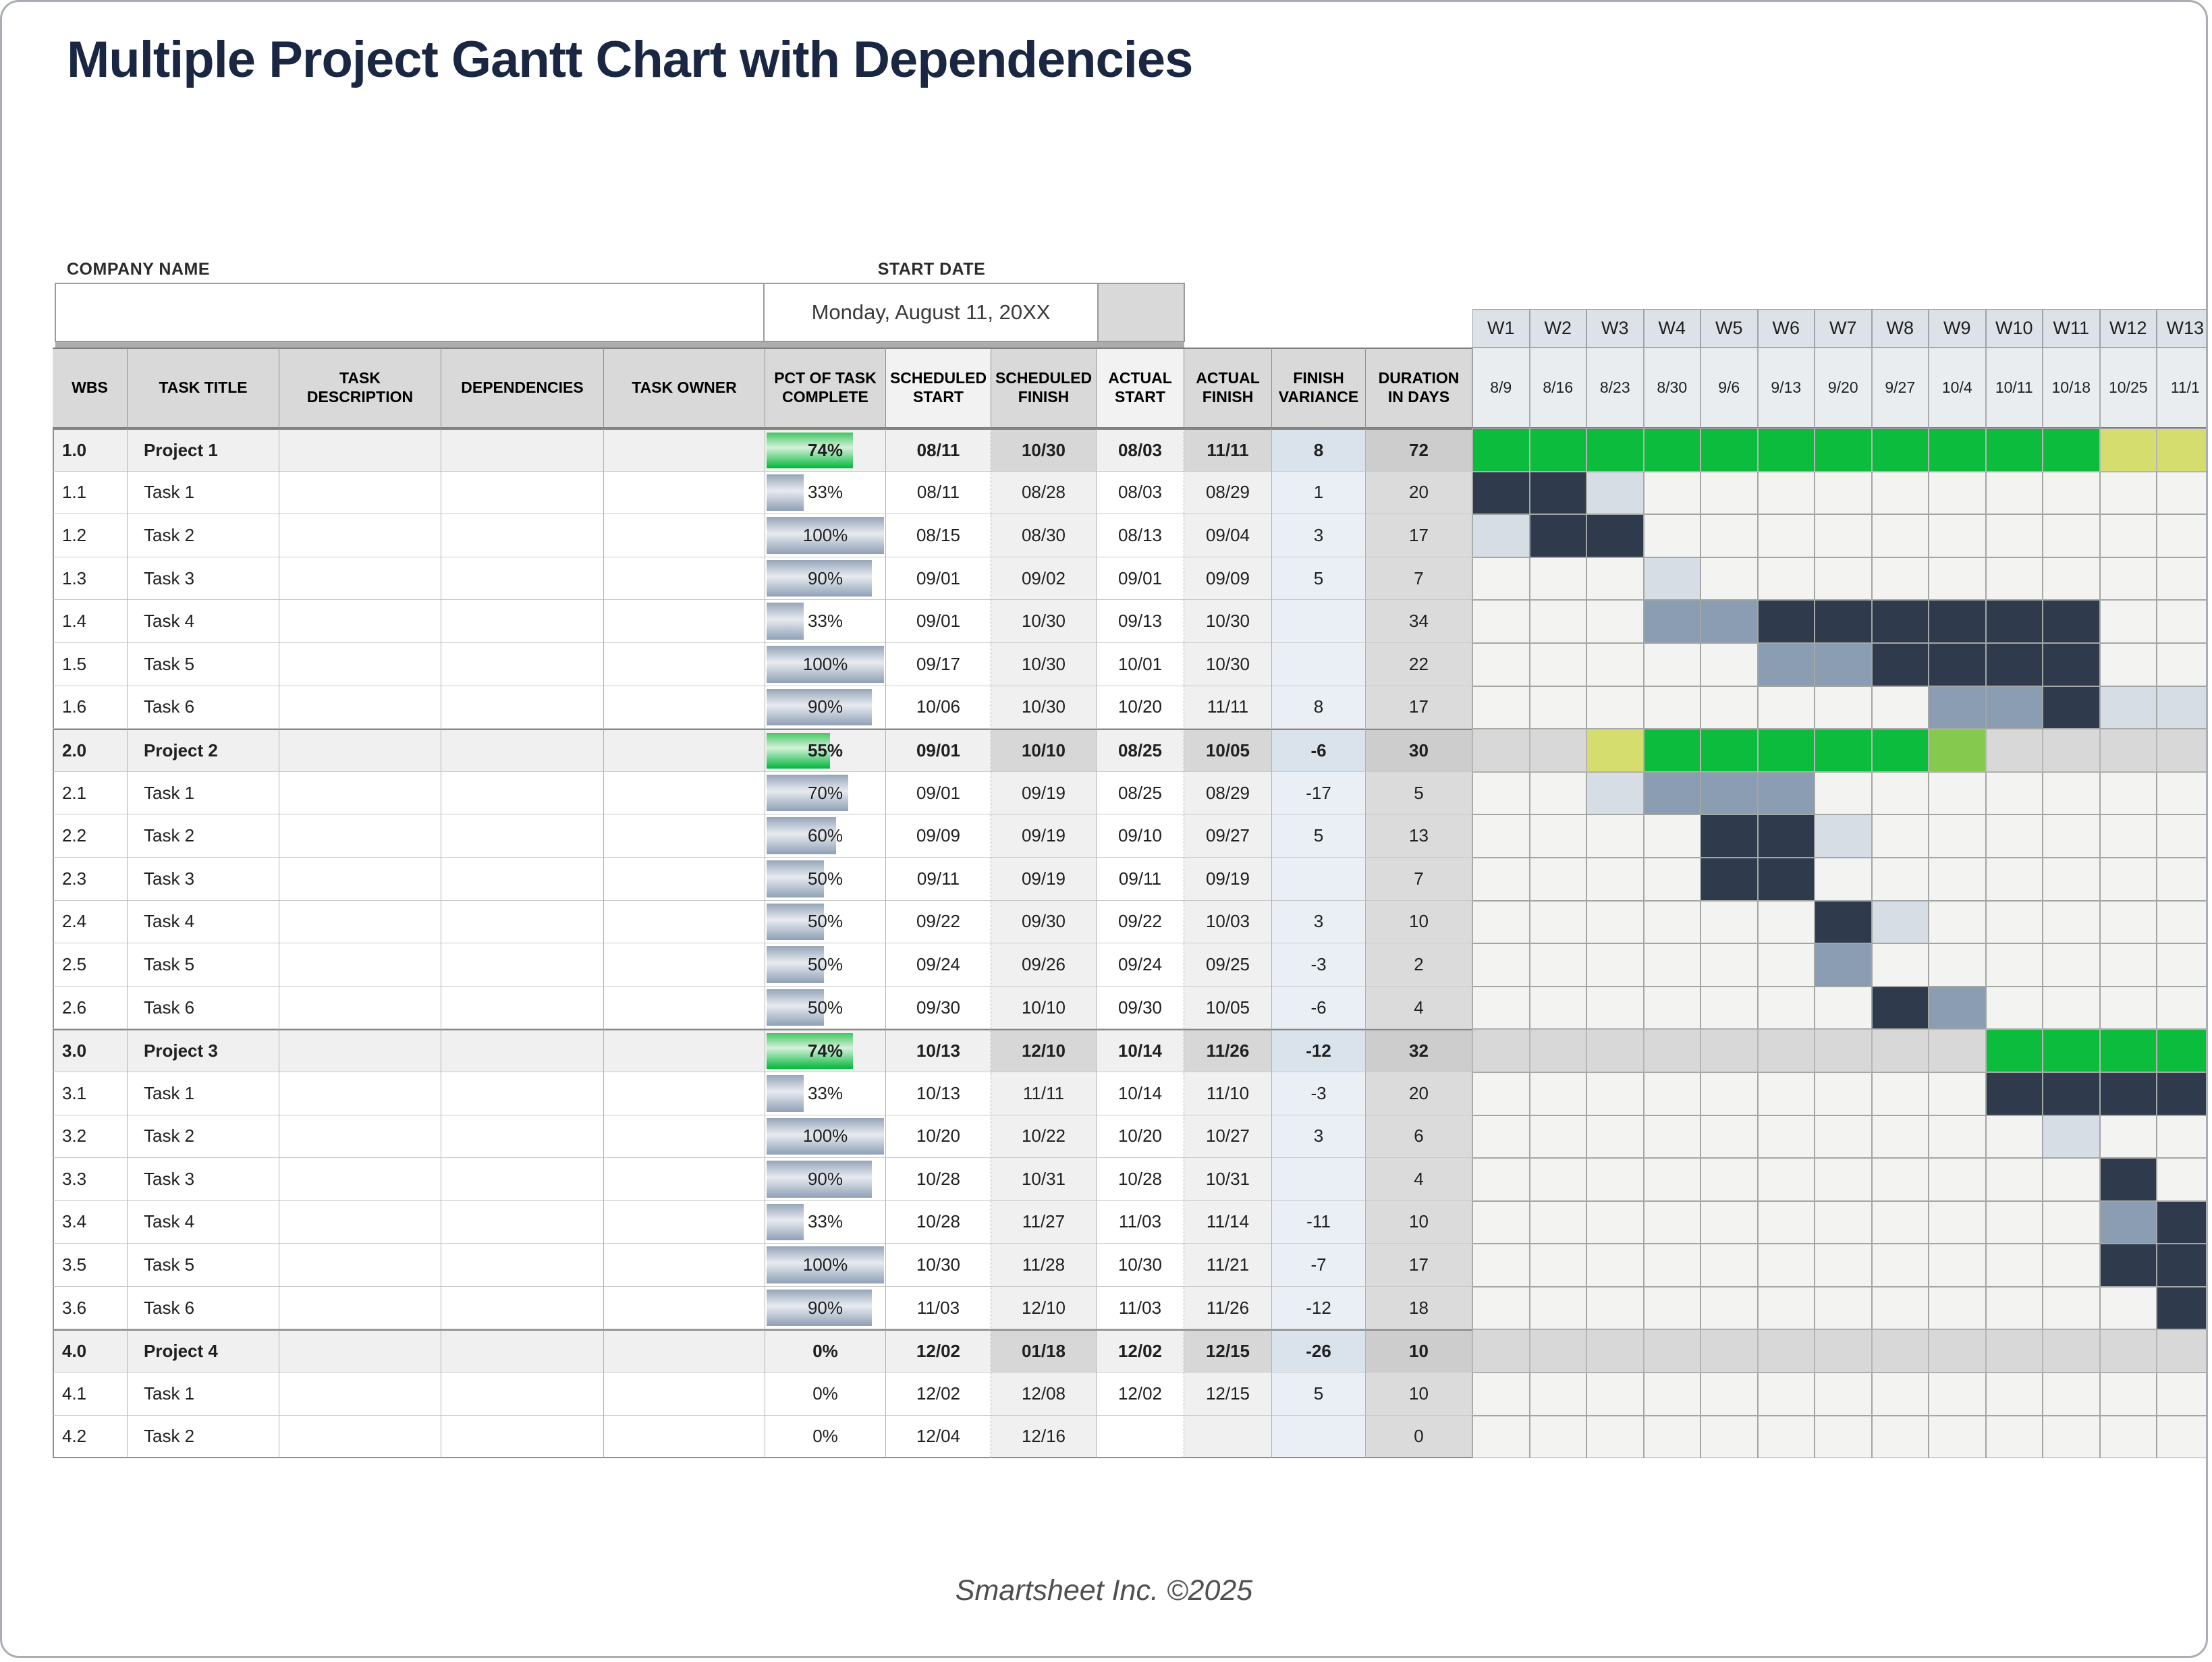  I want to click on week-date-cell: 9/13, so click(1786, 388).